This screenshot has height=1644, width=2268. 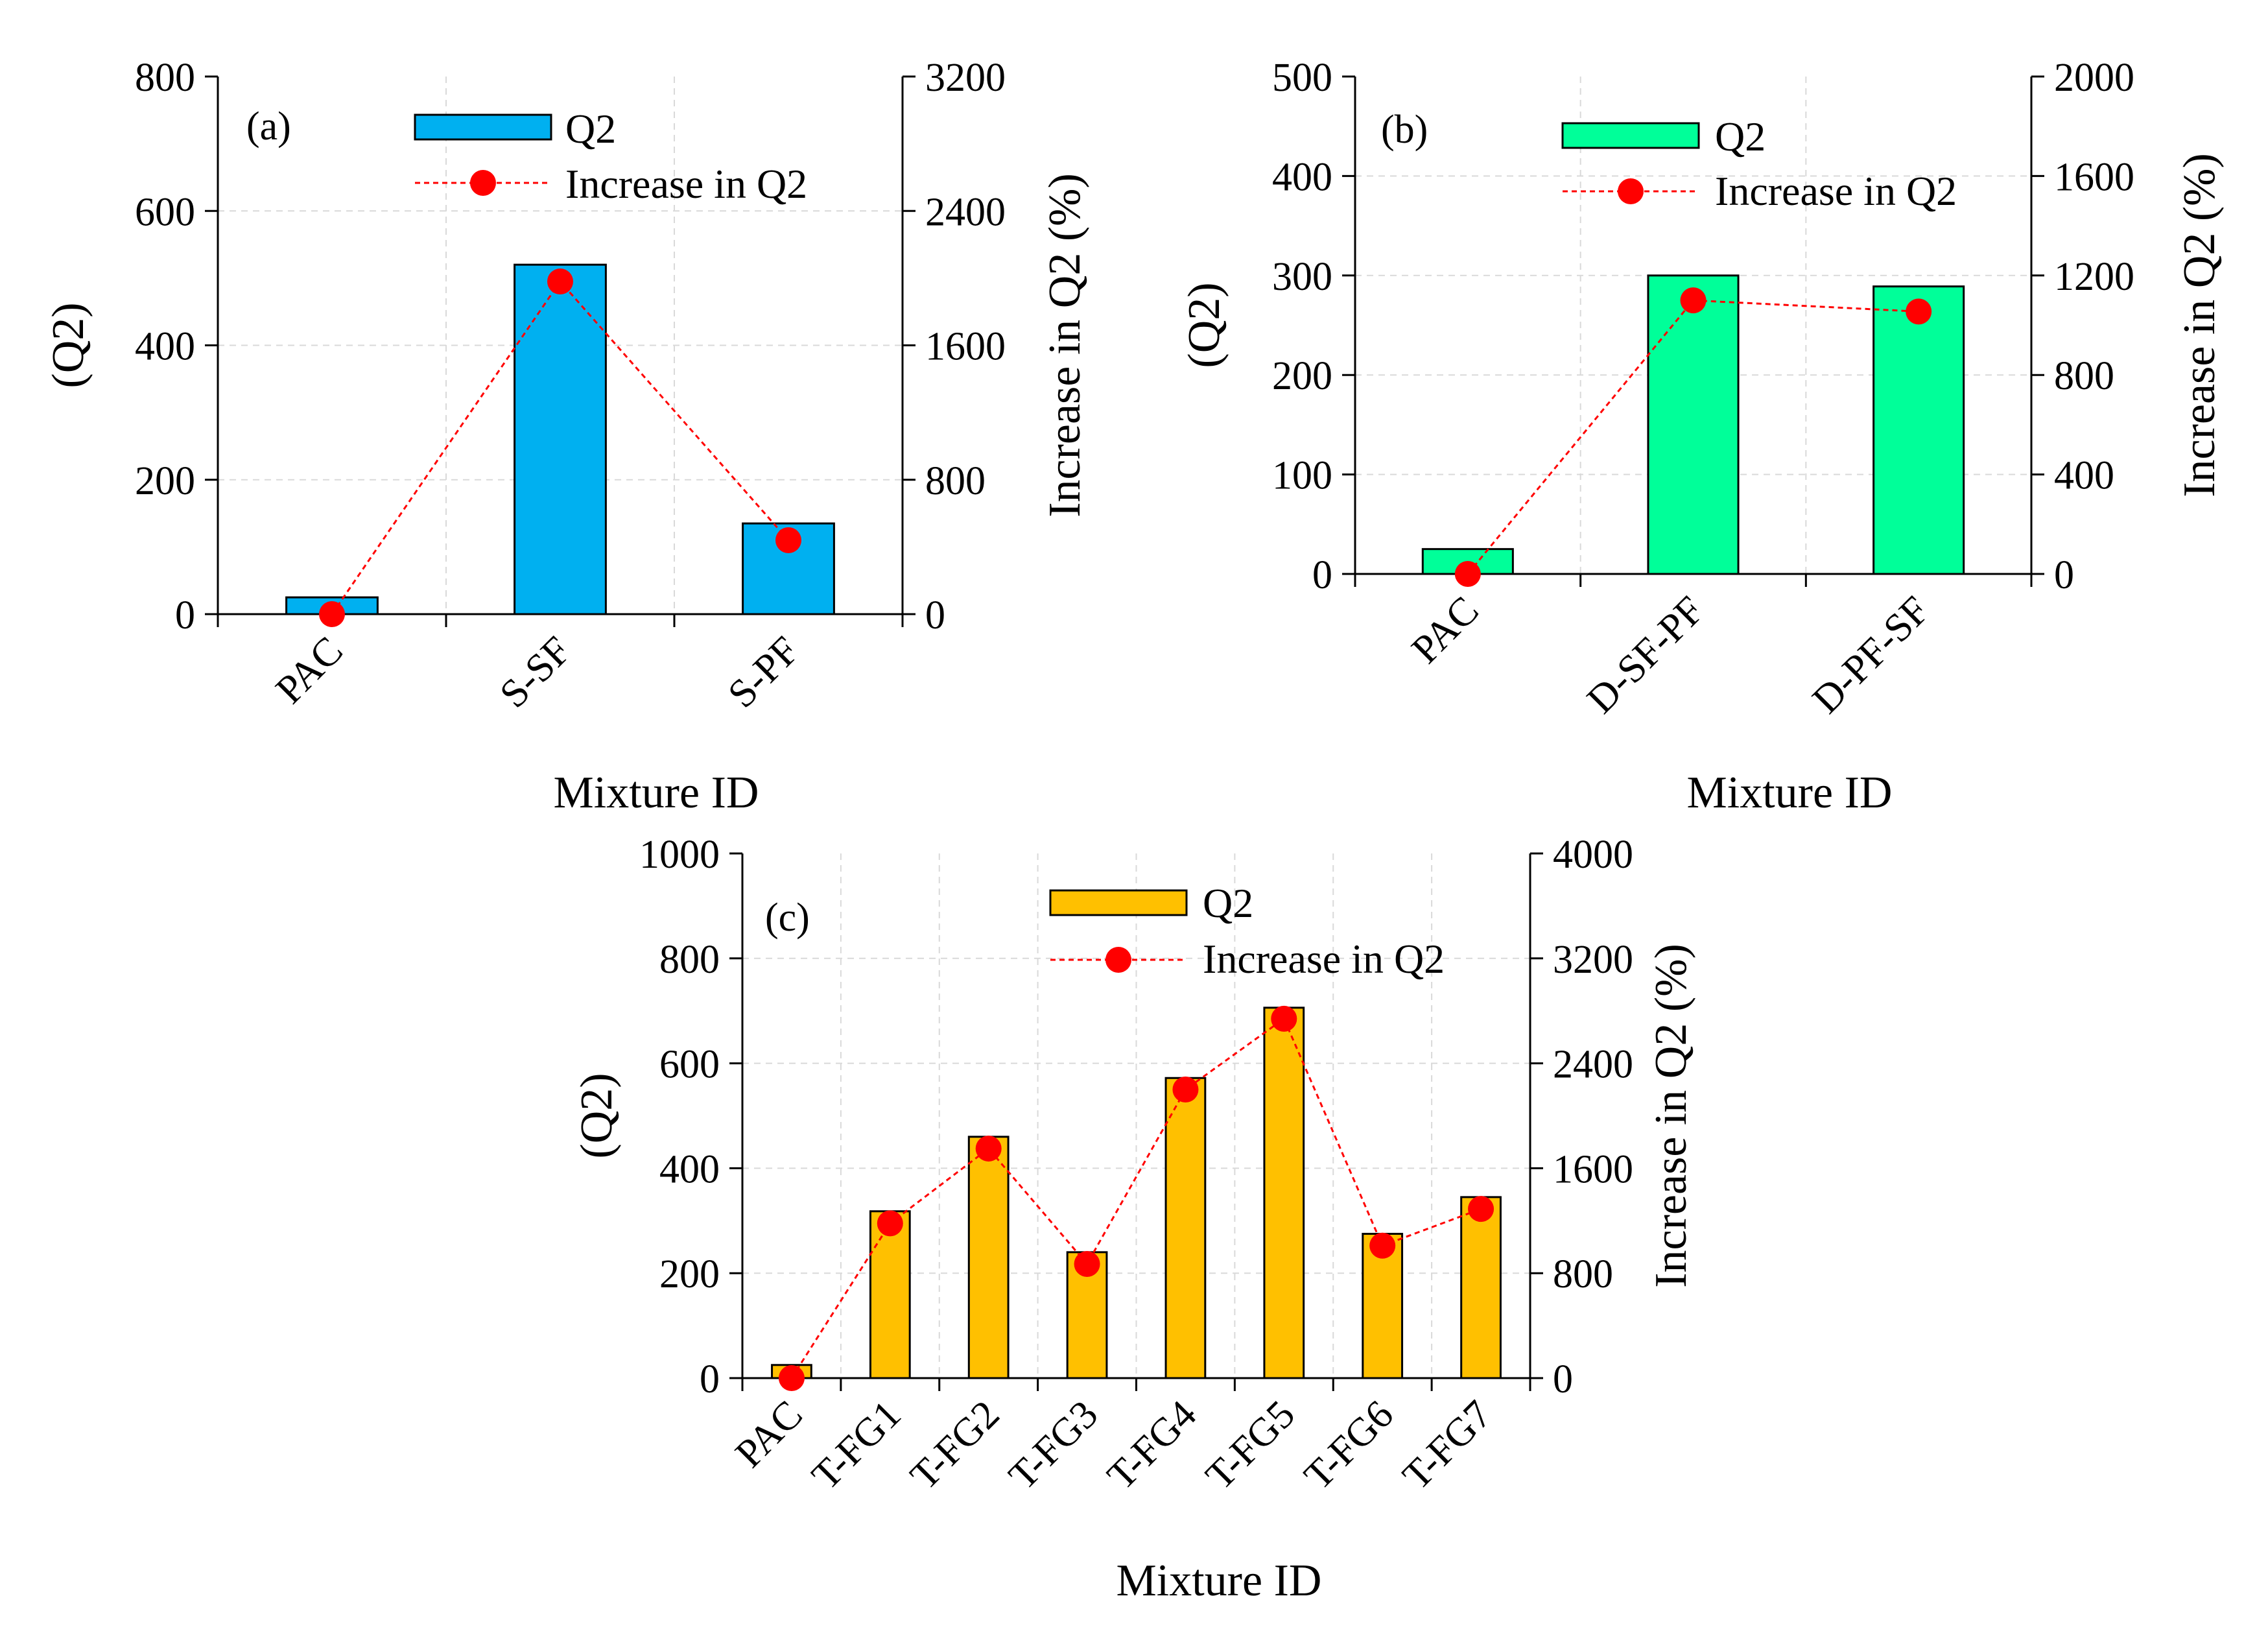 I want to click on increase-point-t-fg7, so click(x=1481, y=1209).